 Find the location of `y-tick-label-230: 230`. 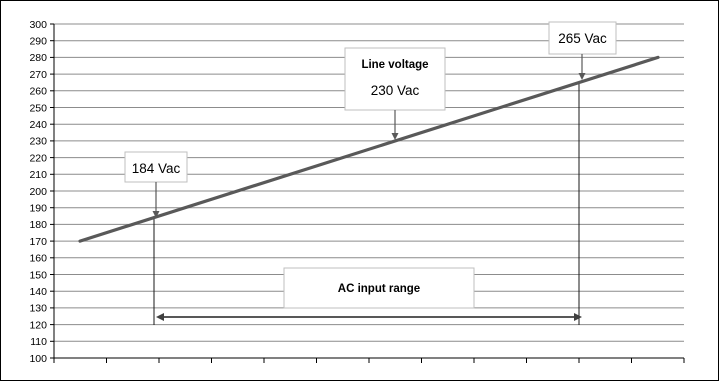

y-tick-label-230: 230 is located at coordinates (38, 142).